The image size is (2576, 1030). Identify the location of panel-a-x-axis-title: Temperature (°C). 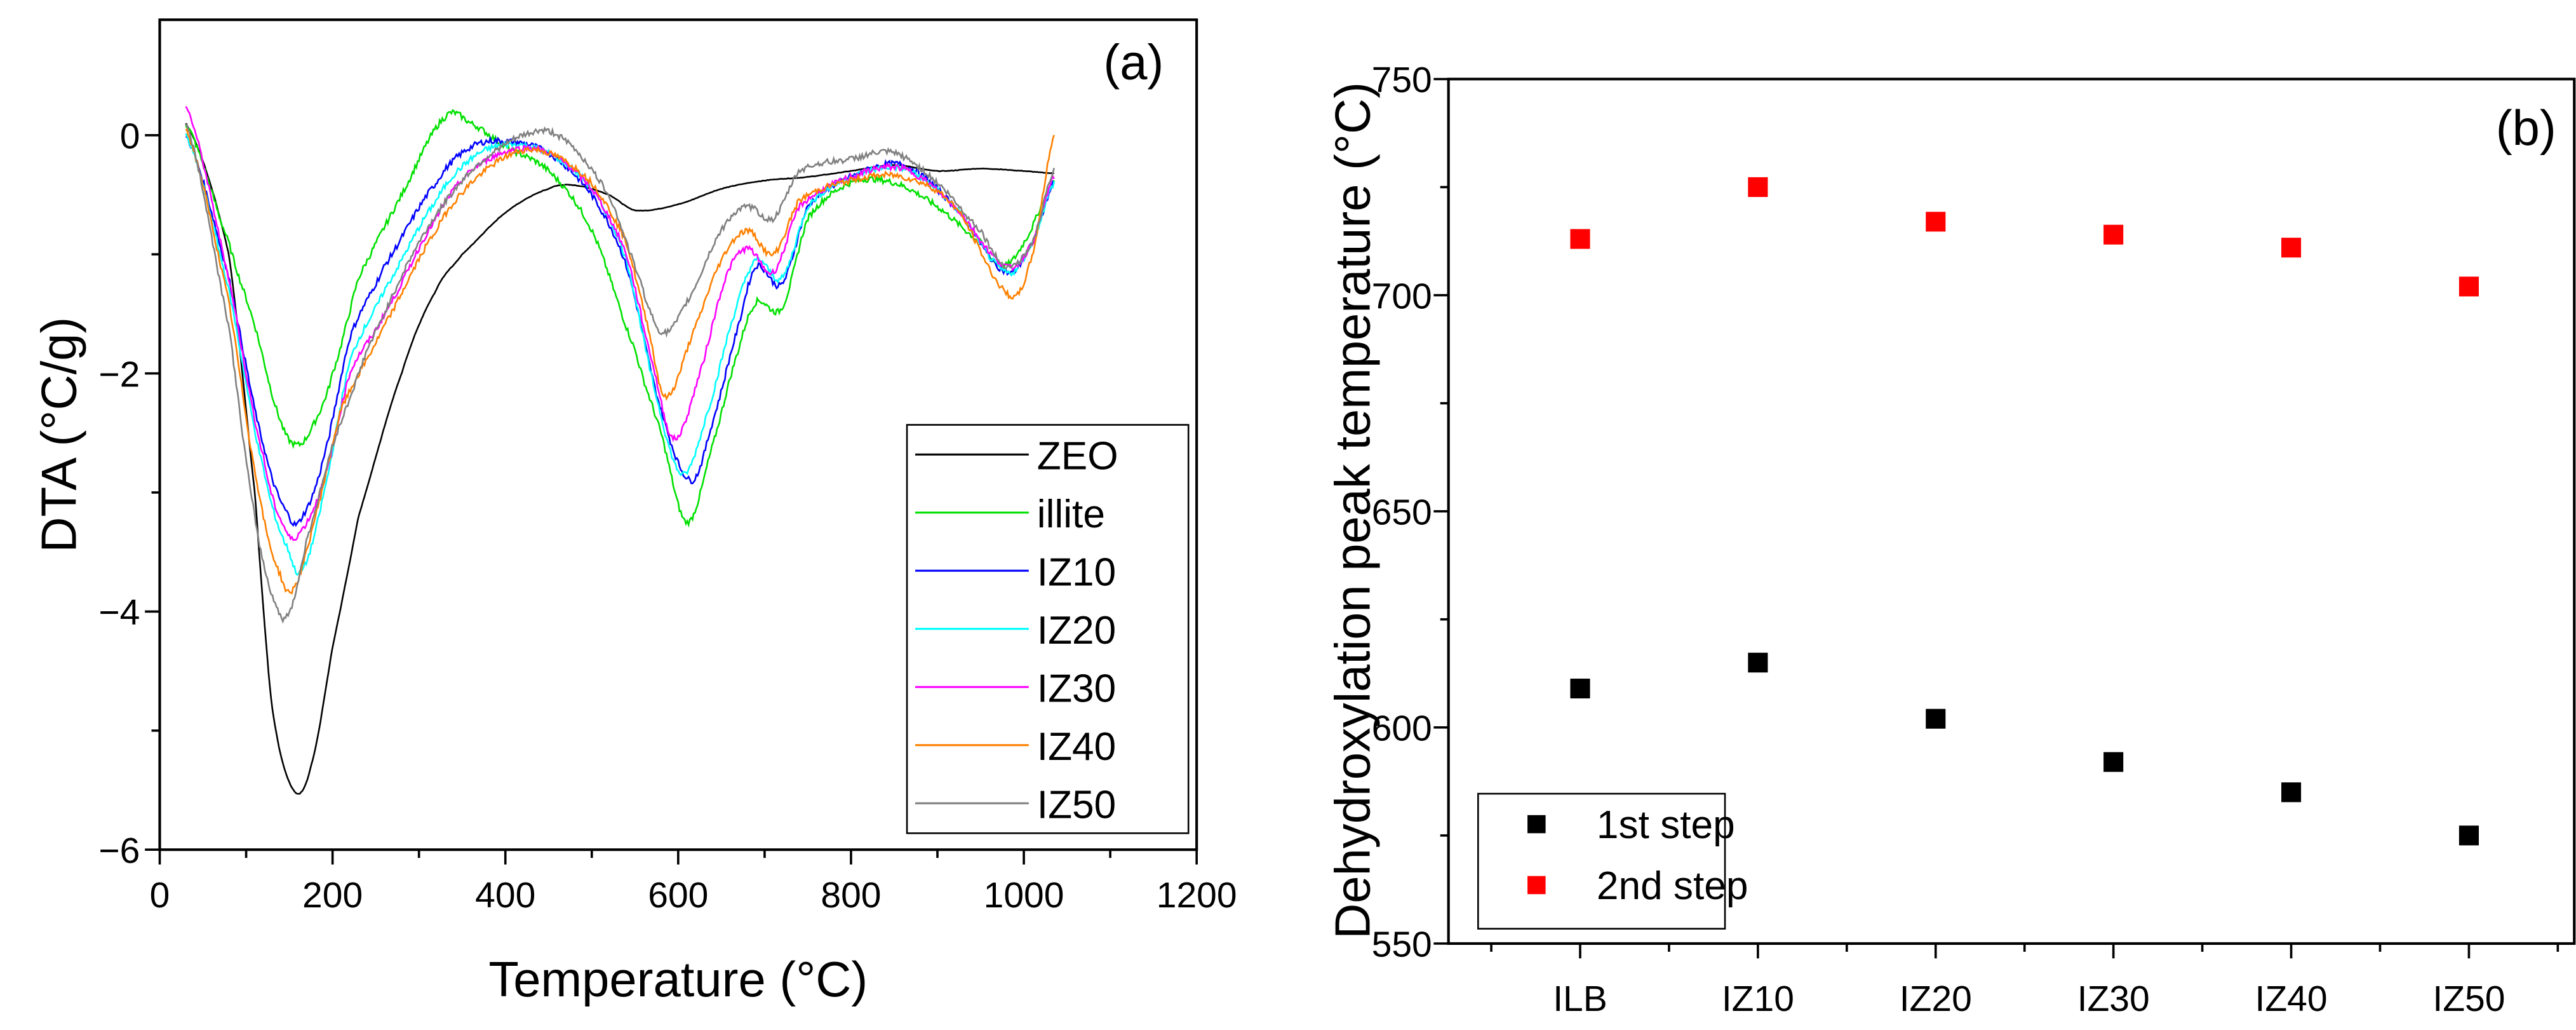
(678, 979).